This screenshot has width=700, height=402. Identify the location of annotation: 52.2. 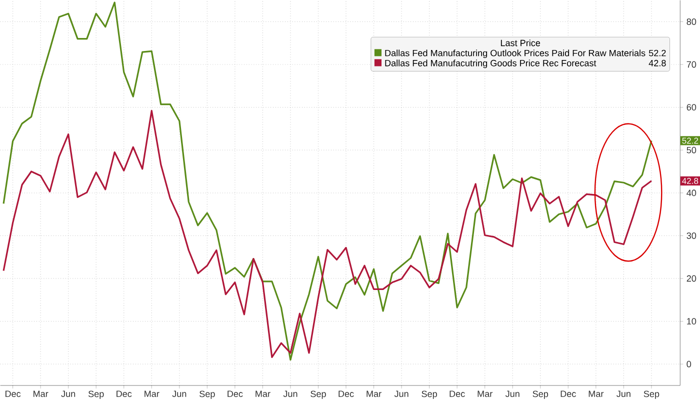
(657, 53).